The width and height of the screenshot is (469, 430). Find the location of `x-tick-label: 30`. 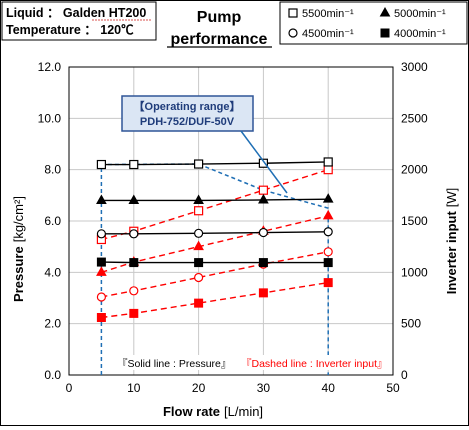

x-tick-label: 30 is located at coordinates (264, 388).